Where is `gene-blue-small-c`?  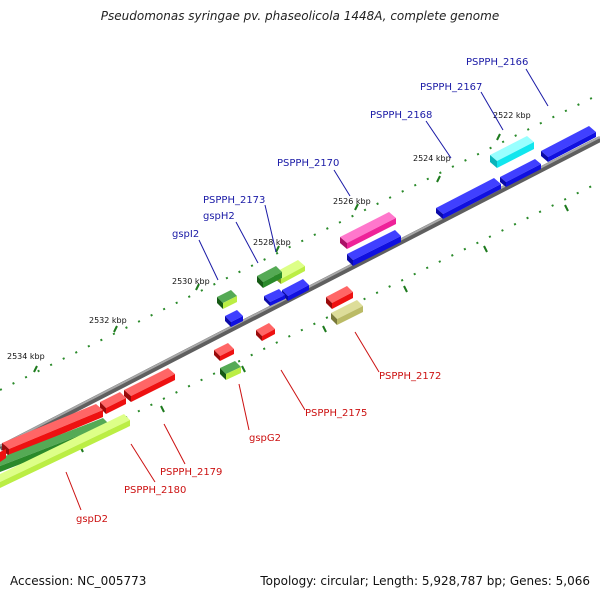
gene-blue-small-c is located at coordinates (234, 318).